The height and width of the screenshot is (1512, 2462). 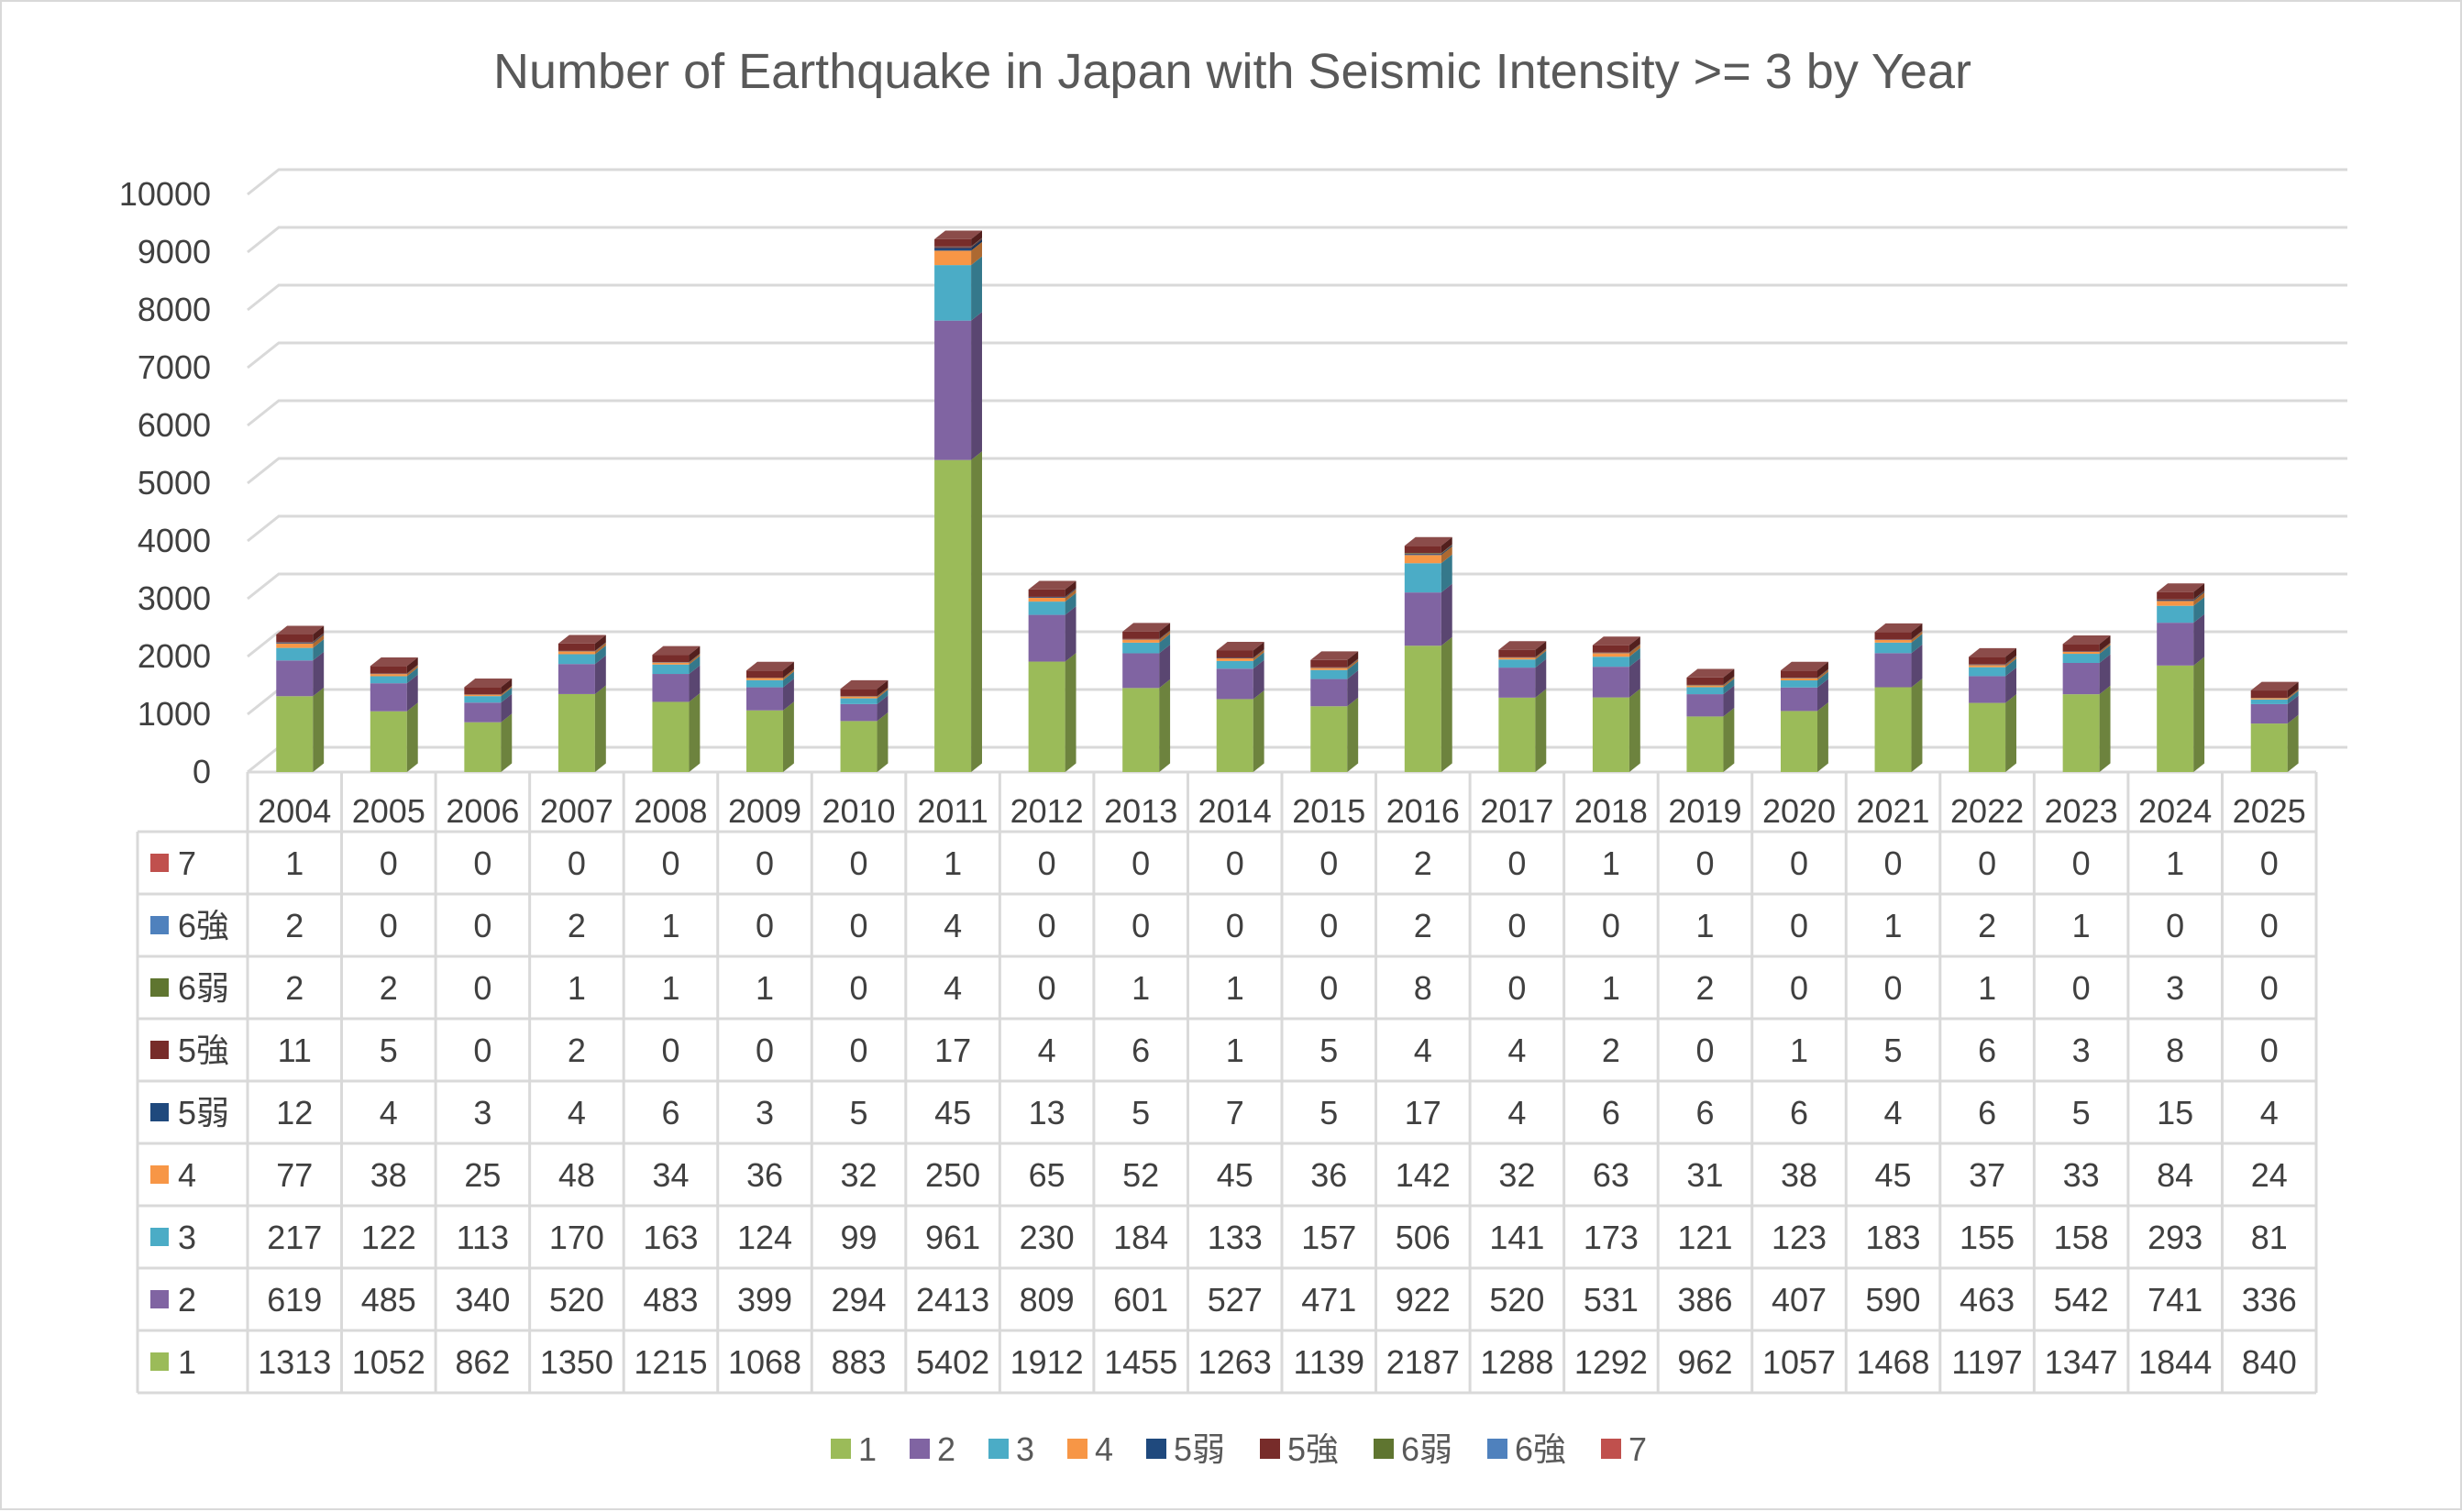 What do you see at coordinates (1611, 1175) in the screenshot?
I see `table-cell: 63` at bounding box center [1611, 1175].